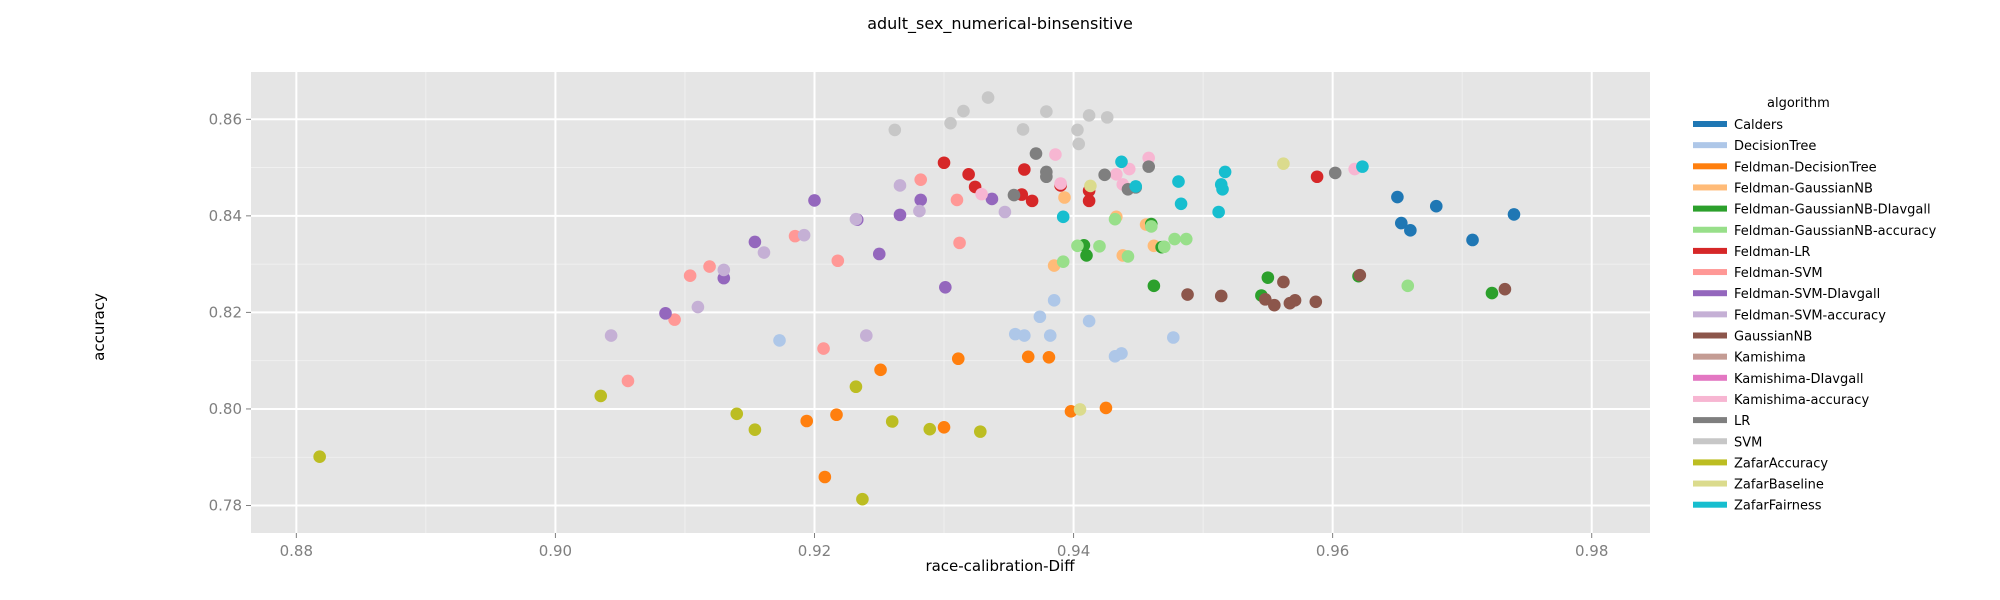  Describe the element at coordinates (1332, 551) in the screenshot. I see `x-tick-label: 0.96` at that location.